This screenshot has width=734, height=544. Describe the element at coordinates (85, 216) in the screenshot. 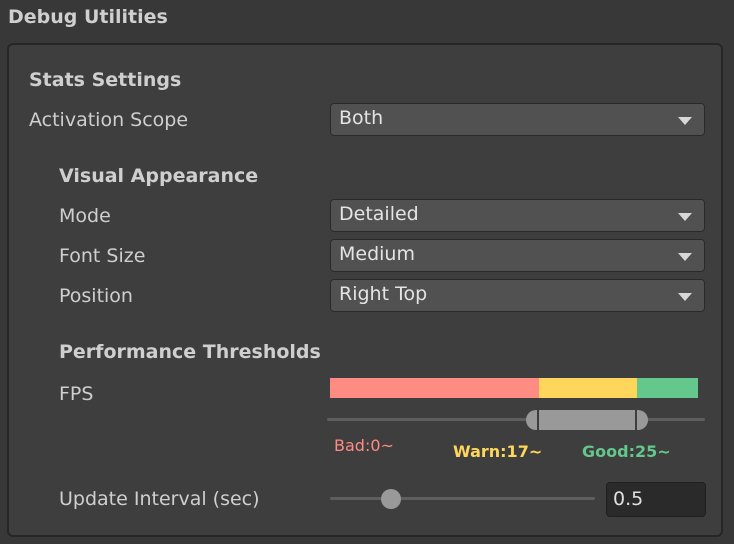

I see `mode-label: Mode` at that location.